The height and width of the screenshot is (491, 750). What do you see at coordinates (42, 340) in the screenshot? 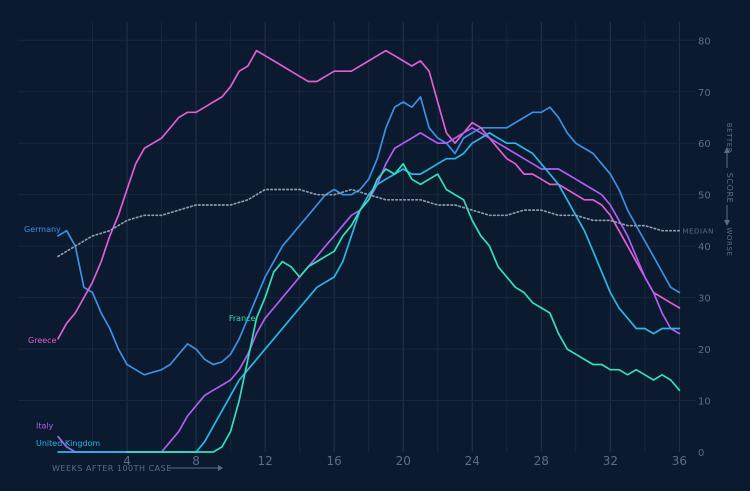
I see `series-label-greece: Greece` at bounding box center [42, 340].